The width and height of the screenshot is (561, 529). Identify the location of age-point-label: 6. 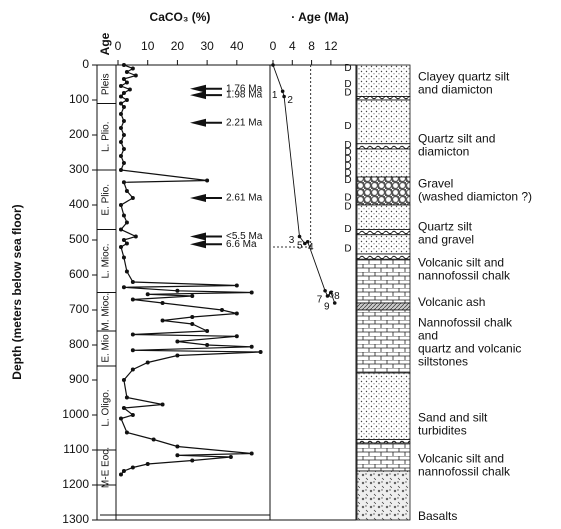
(331, 294).